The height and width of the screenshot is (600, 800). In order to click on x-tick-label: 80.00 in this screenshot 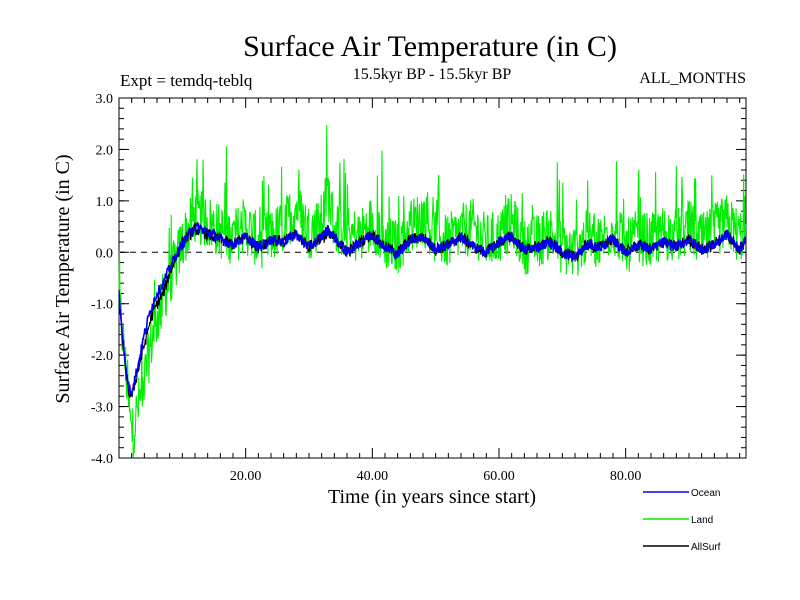, I will do `click(626, 476)`.